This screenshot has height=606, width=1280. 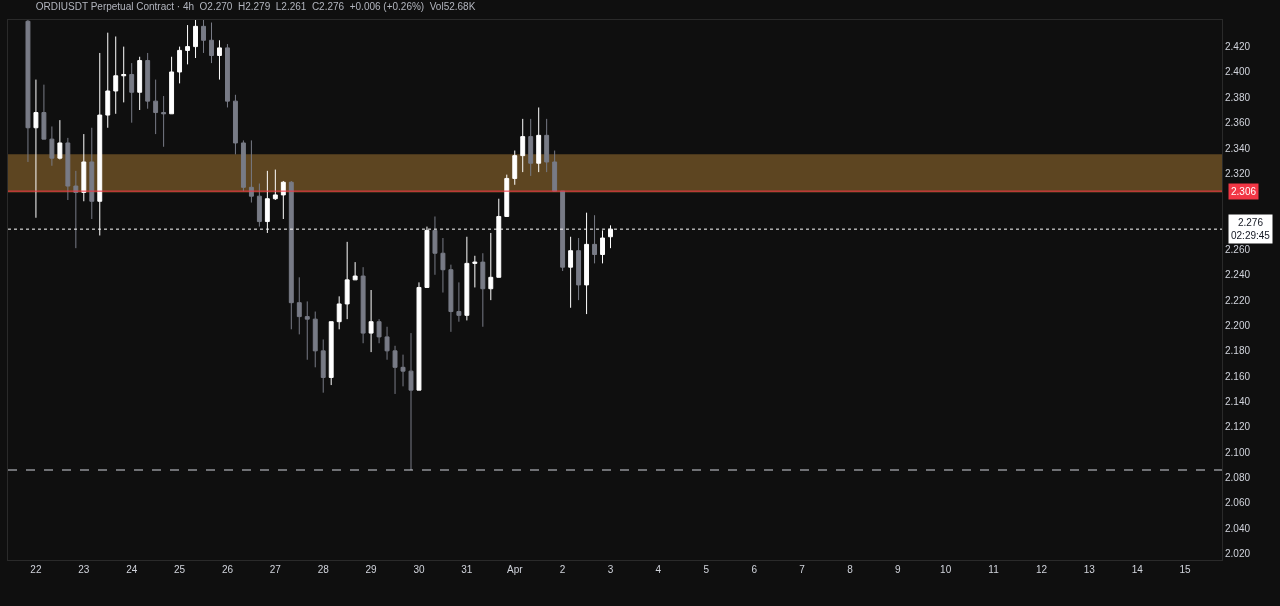 What do you see at coordinates (1238, 300) in the screenshot?
I see `y-tick-label: 2.220` at bounding box center [1238, 300].